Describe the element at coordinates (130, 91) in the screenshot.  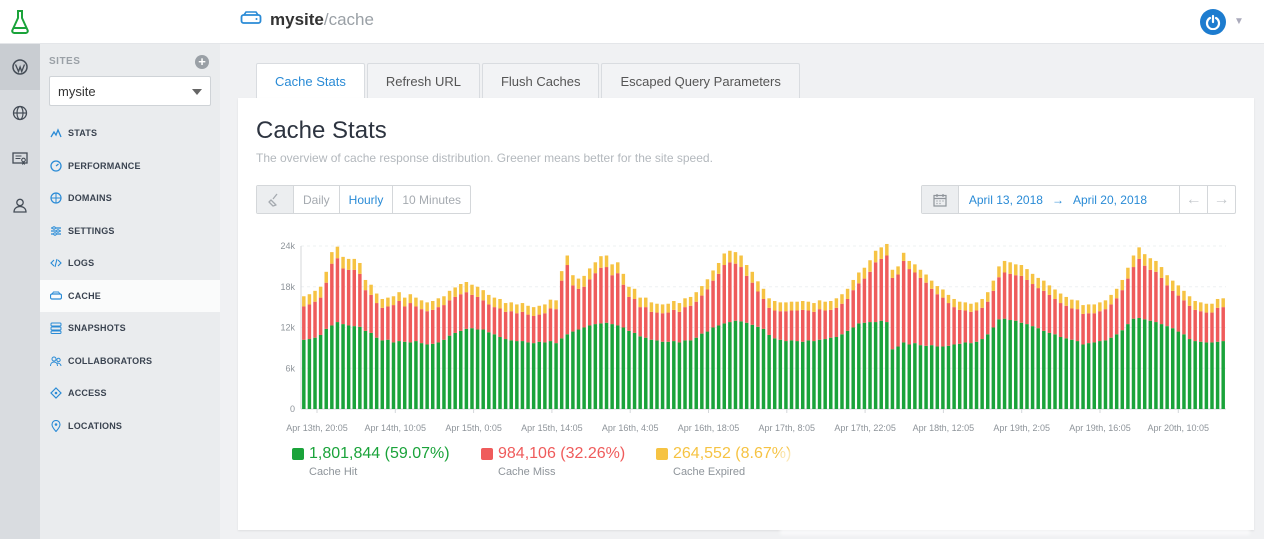
I see `site-select: mysite` at that location.